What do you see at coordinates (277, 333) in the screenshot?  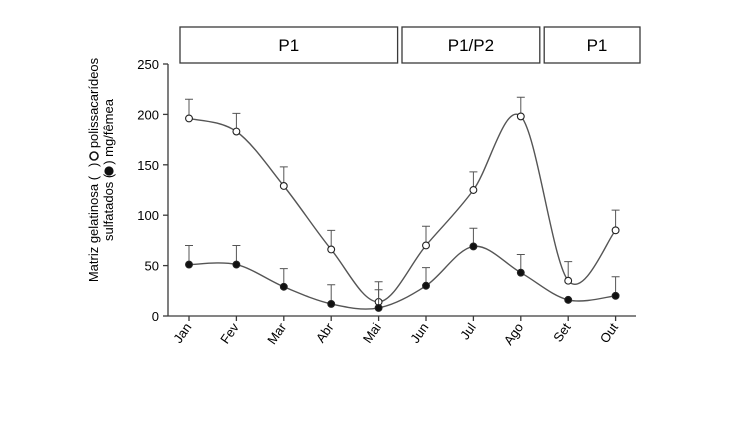 I see `x-tick-label: Mar` at bounding box center [277, 333].